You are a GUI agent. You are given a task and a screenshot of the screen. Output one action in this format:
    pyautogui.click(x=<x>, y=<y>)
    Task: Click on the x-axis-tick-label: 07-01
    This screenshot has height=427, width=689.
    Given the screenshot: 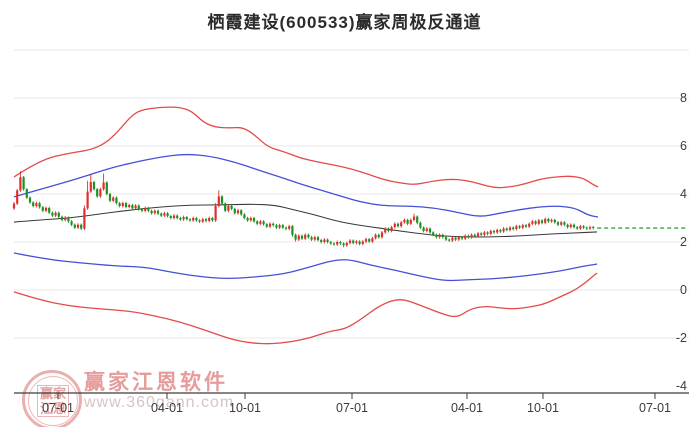 What is the action you would take?
    pyautogui.click(x=352, y=408)
    